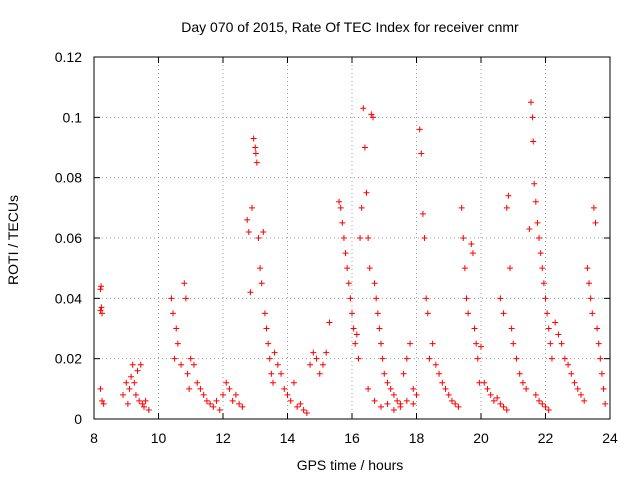  Describe the element at coordinates (610, 438) in the screenshot. I see `x-tick-label: 24` at that location.